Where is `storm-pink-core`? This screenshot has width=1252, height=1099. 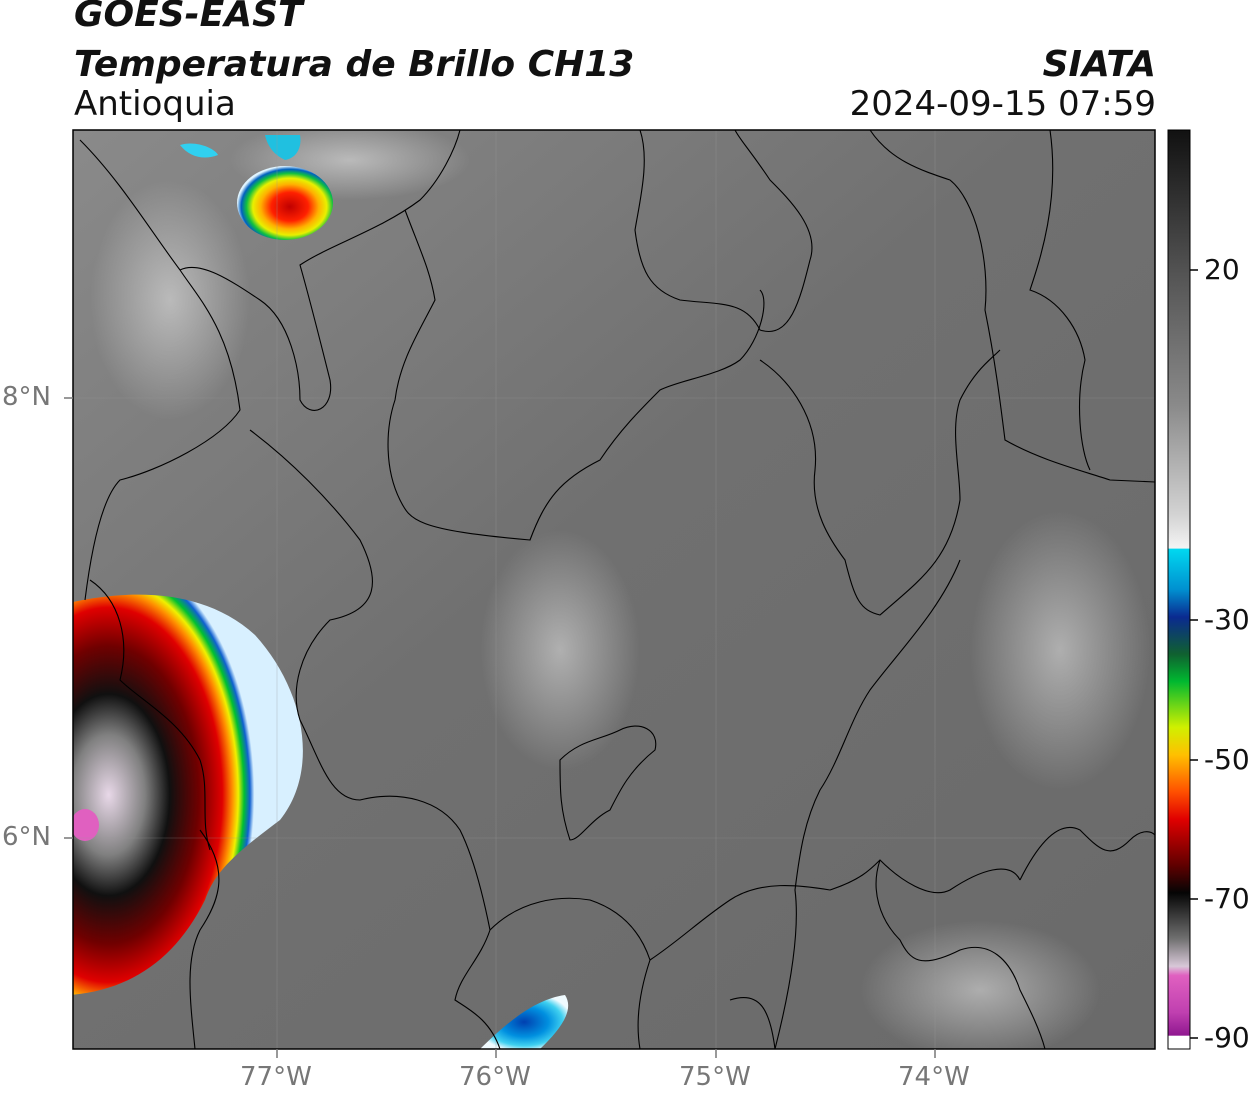 storm-pink-core is located at coordinates (86, 825).